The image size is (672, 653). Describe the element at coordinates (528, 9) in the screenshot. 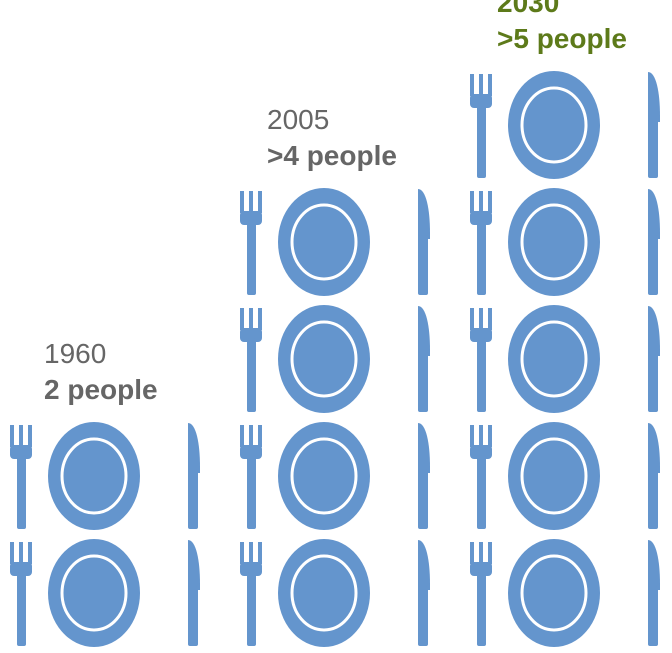

I see `year-label: 2030` at that location.